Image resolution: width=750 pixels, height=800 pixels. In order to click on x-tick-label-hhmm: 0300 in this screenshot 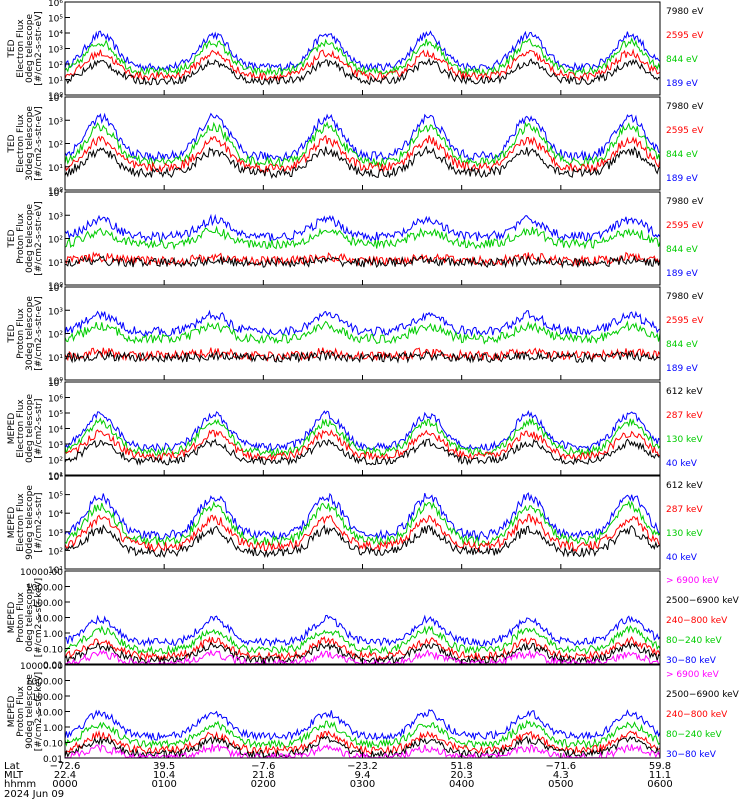, I will do `click(362, 784)`.